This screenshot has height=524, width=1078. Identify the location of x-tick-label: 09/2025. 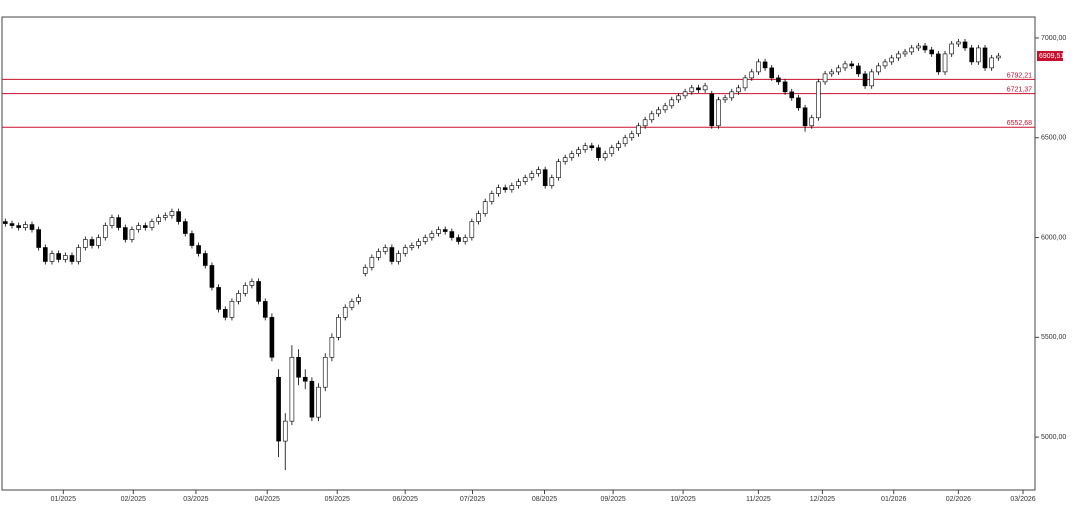
(612, 499).